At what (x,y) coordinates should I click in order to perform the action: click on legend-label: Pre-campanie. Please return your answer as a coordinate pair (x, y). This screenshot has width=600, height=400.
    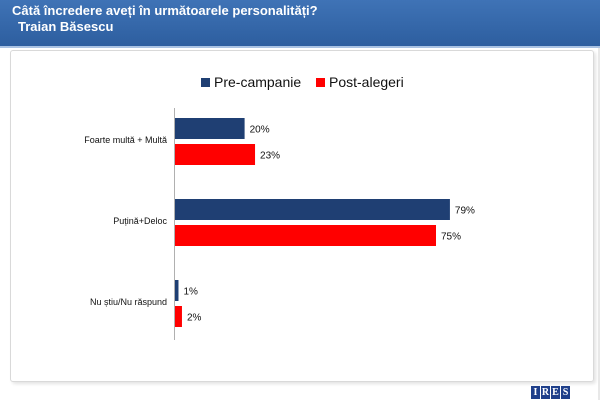
    Looking at the image, I should click on (257, 82).